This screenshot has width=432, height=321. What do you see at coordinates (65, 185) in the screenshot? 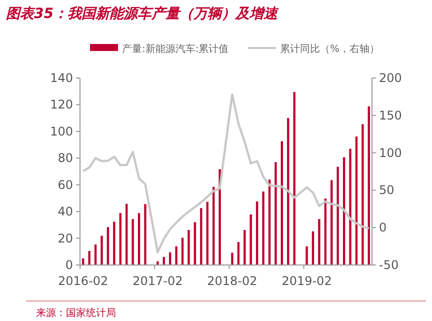
I see `y-tick-label: 60` at bounding box center [65, 185].